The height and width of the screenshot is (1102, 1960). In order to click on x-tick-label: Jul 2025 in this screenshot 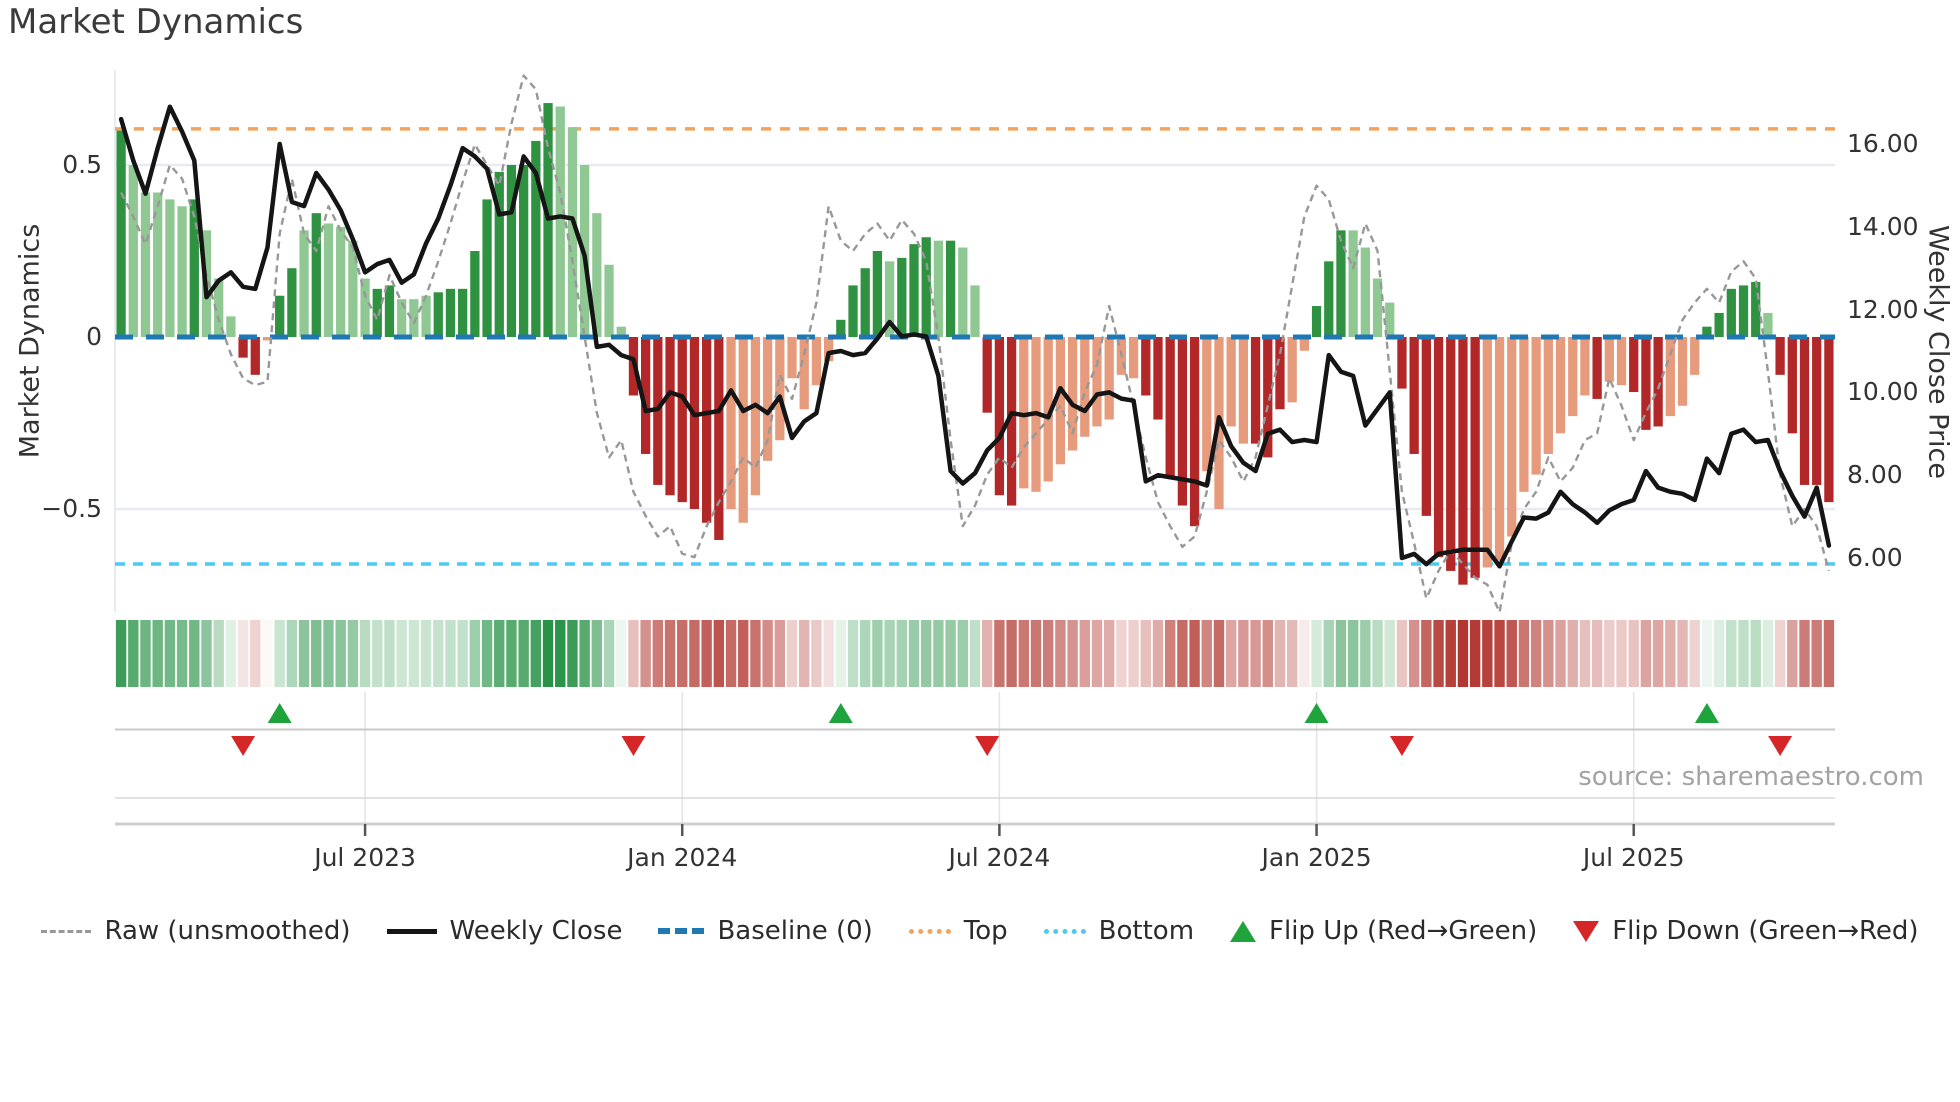, I will do `click(1633, 857)`.